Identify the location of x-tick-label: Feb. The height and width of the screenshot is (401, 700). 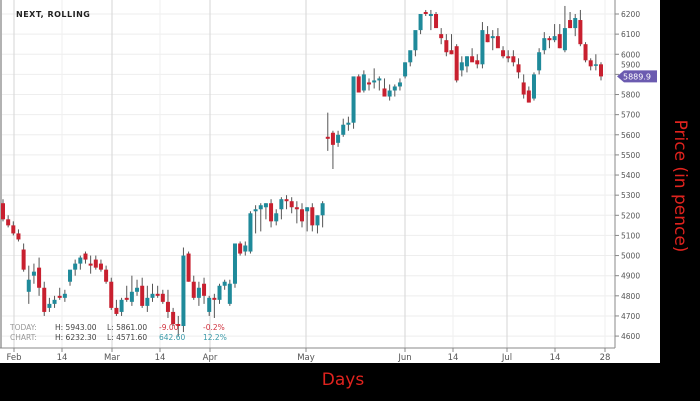
(13, 358).